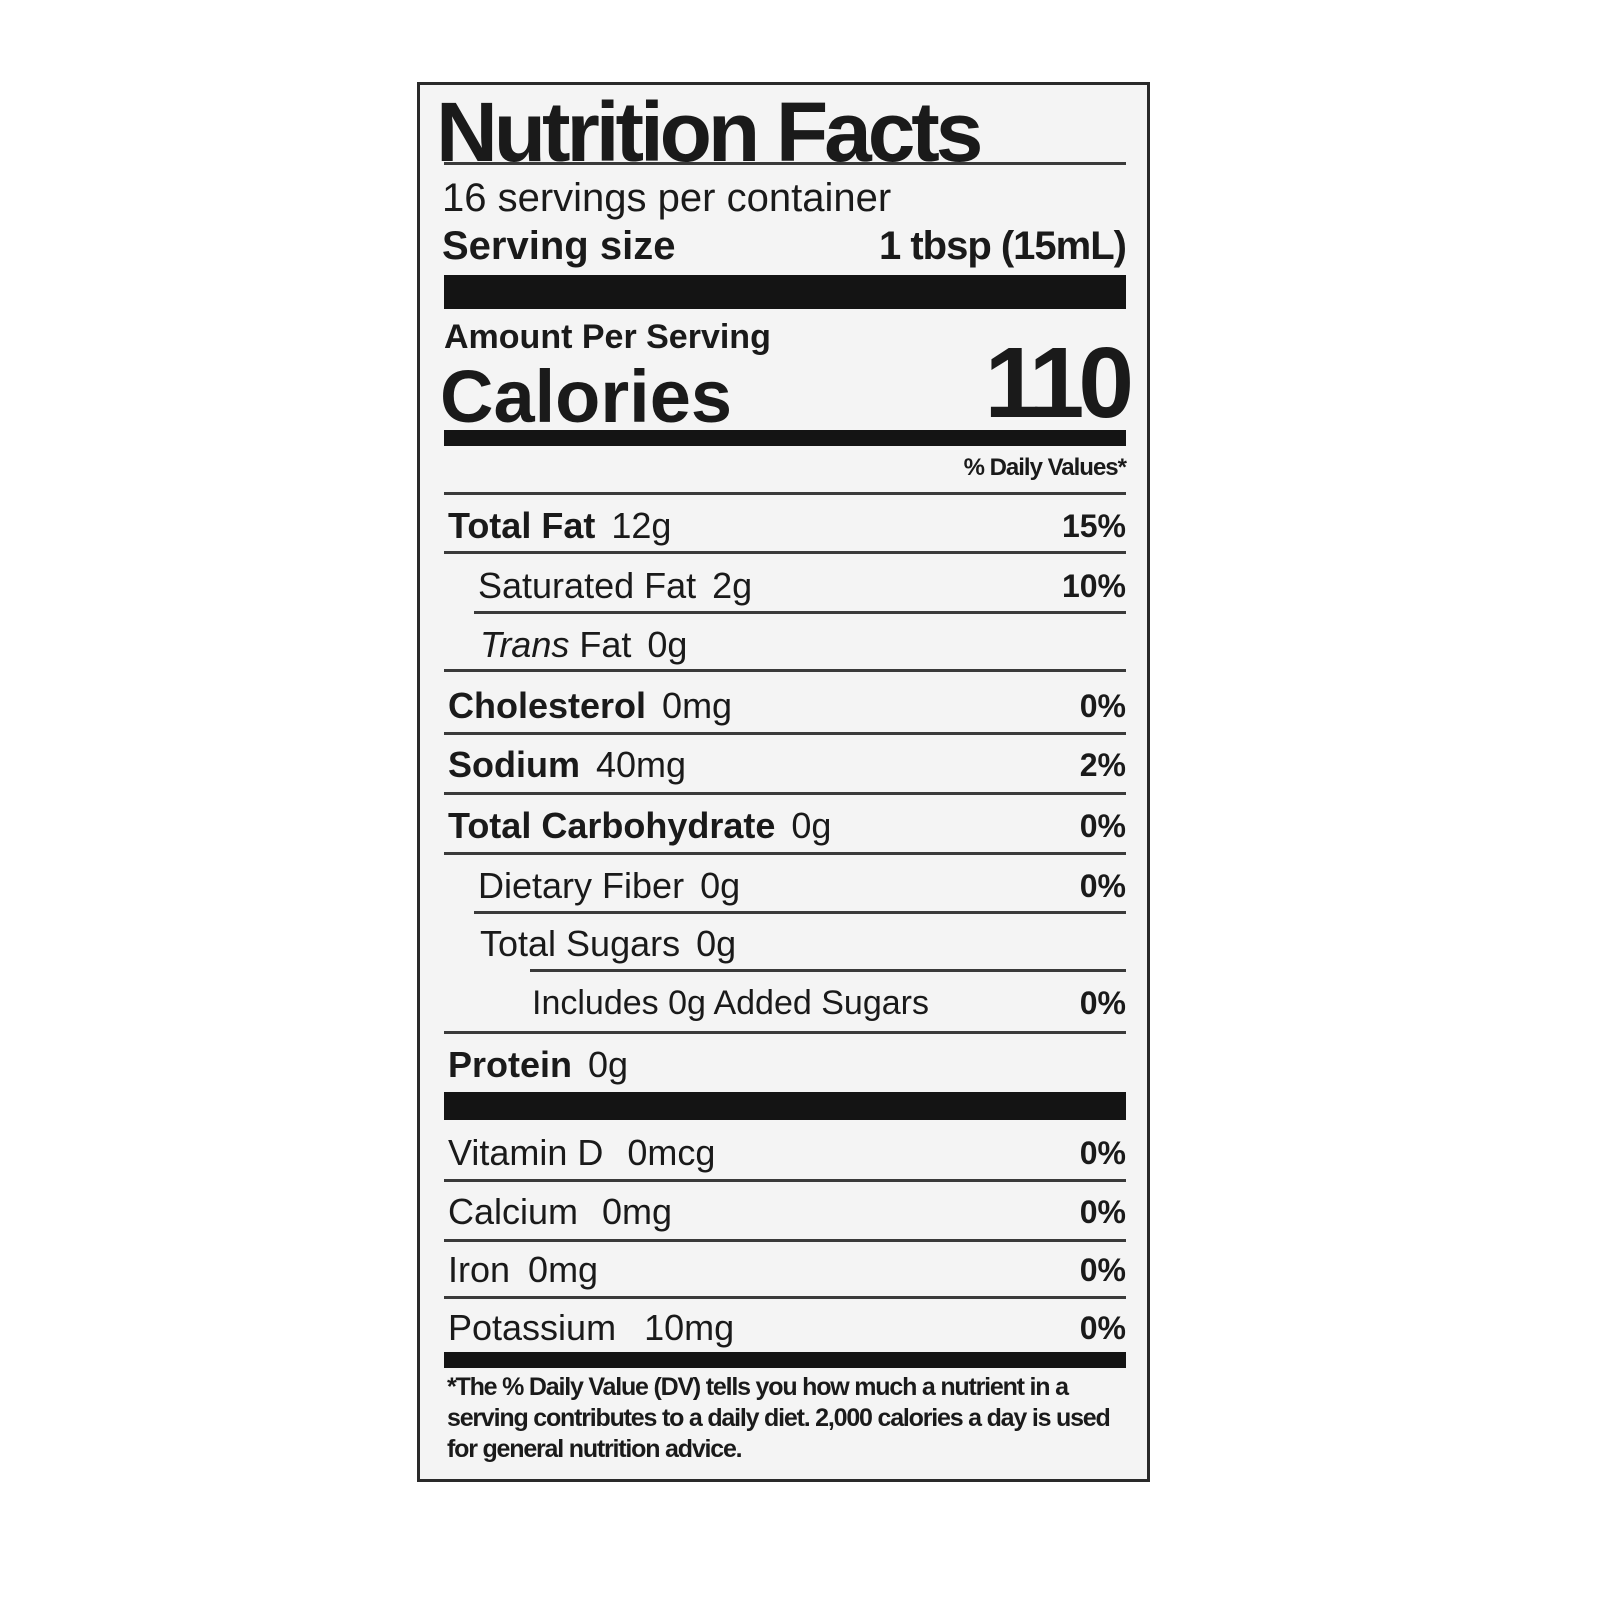  What do you see at coordinates (787, 1269) in the screenshot?
I see `vitamin-row-iron: Iron 0mg 0%` at bounding box center [787, 1269].